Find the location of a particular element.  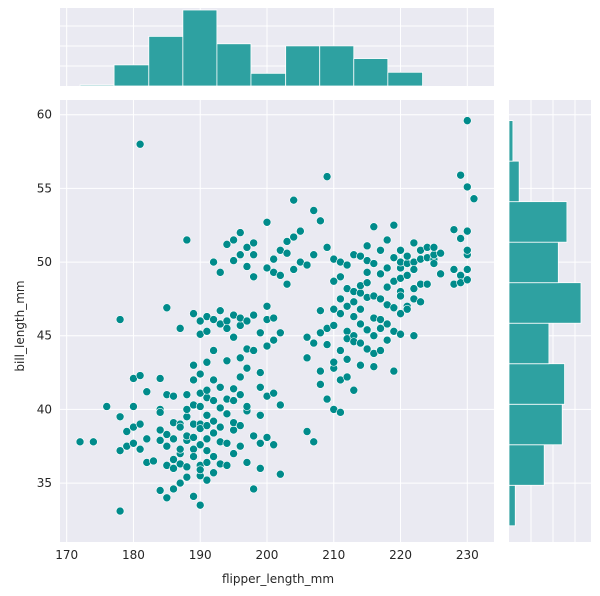

y-axis-label: bill_length_mm is located at coordinates (20, 325).